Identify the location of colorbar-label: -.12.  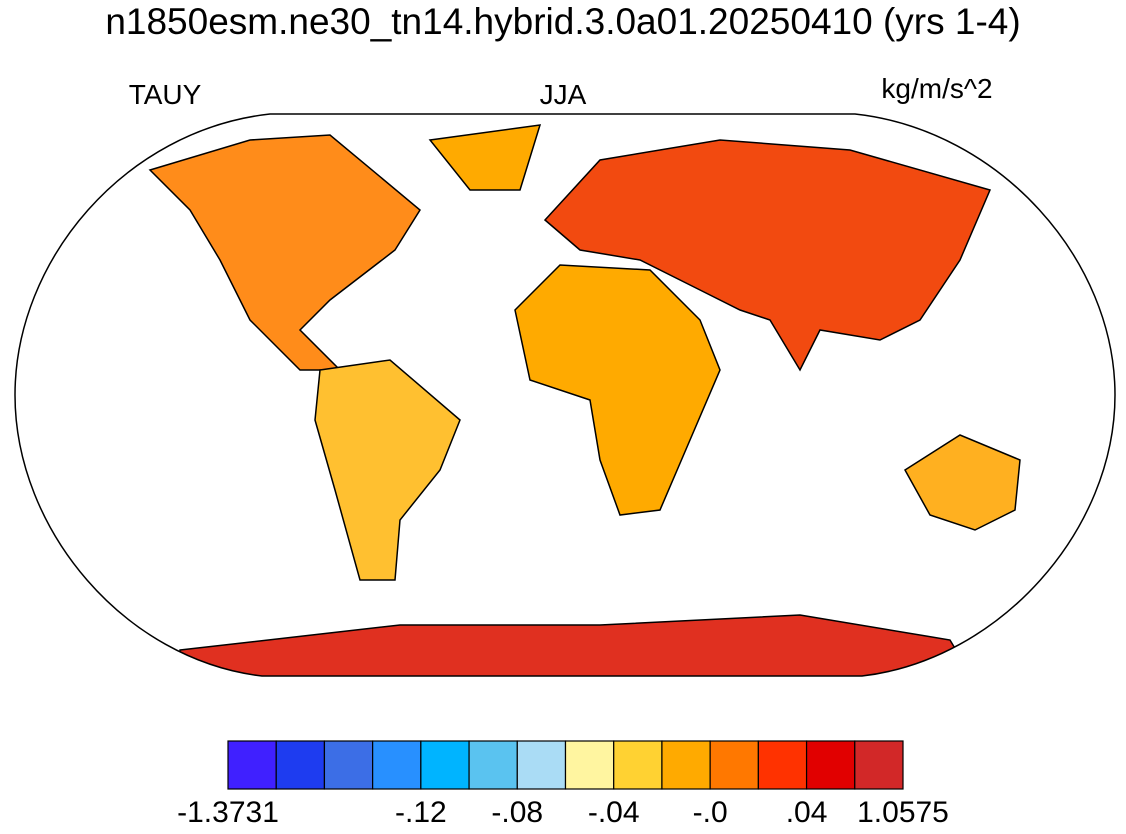
(421, 812).